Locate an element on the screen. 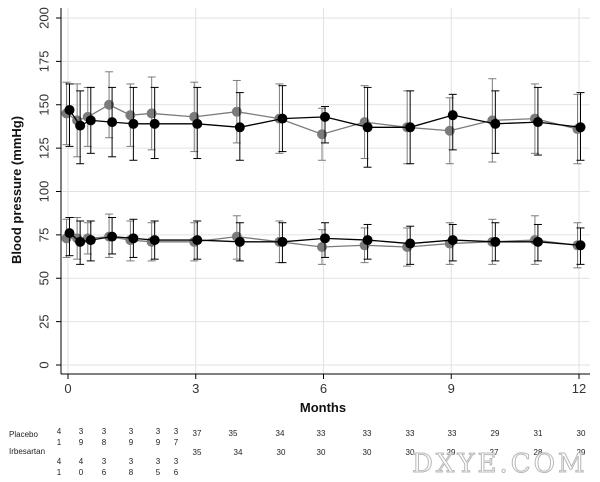 This screenshot has height=482, width=600. x-tick-label: 9 is located at coordinates (451, 388).